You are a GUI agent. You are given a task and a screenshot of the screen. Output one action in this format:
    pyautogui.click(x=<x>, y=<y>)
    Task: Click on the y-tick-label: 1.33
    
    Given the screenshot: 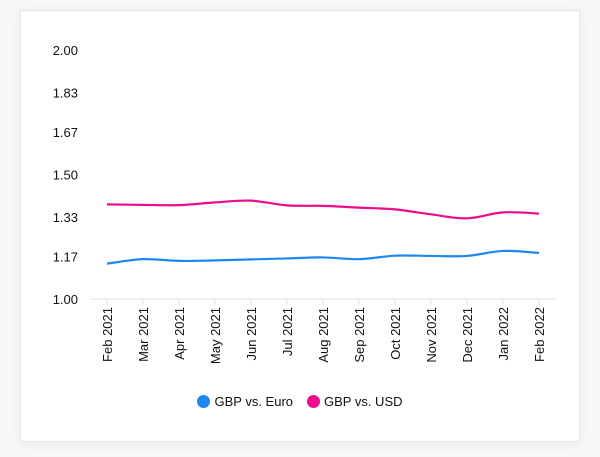 What is the action you would take?
    pyautogui.click(x=65, y=217)
    